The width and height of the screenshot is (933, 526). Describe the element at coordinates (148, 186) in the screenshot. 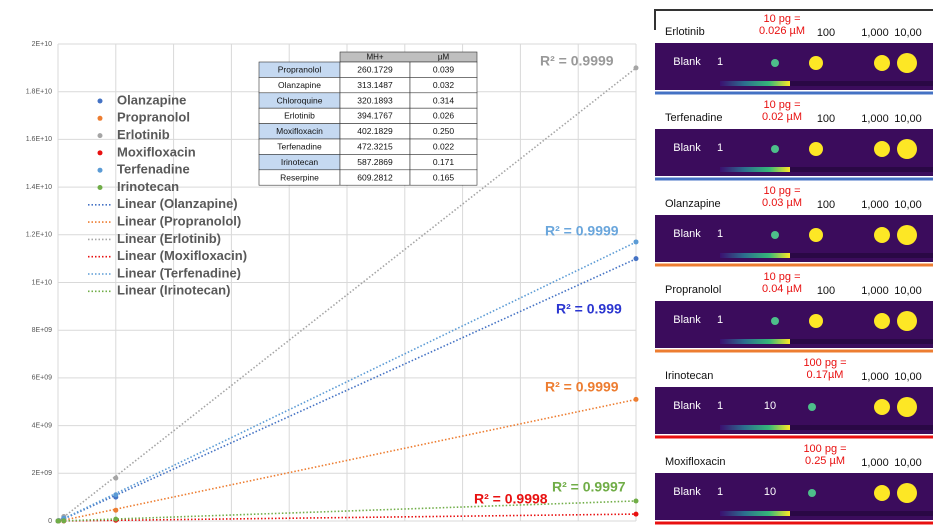

I see `legend-label: Irinotecan` at that location.